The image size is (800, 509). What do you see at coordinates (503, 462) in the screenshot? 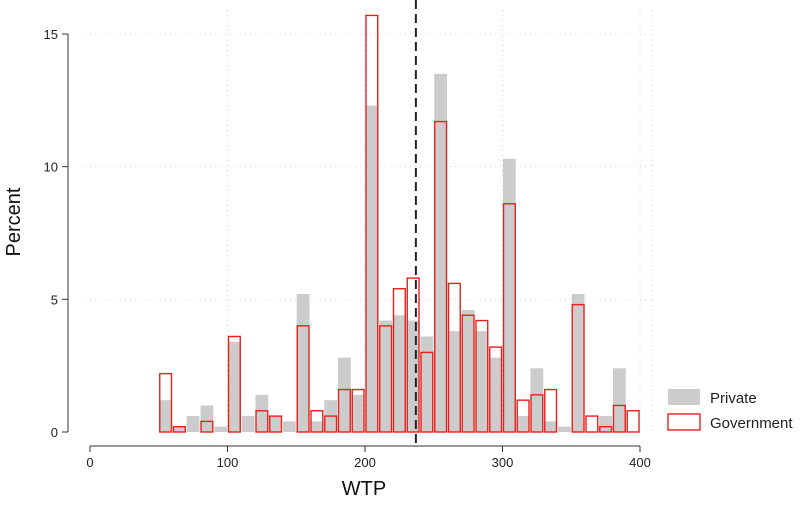
I see `x-tick-label: 300` at bounding box center [503, 462].